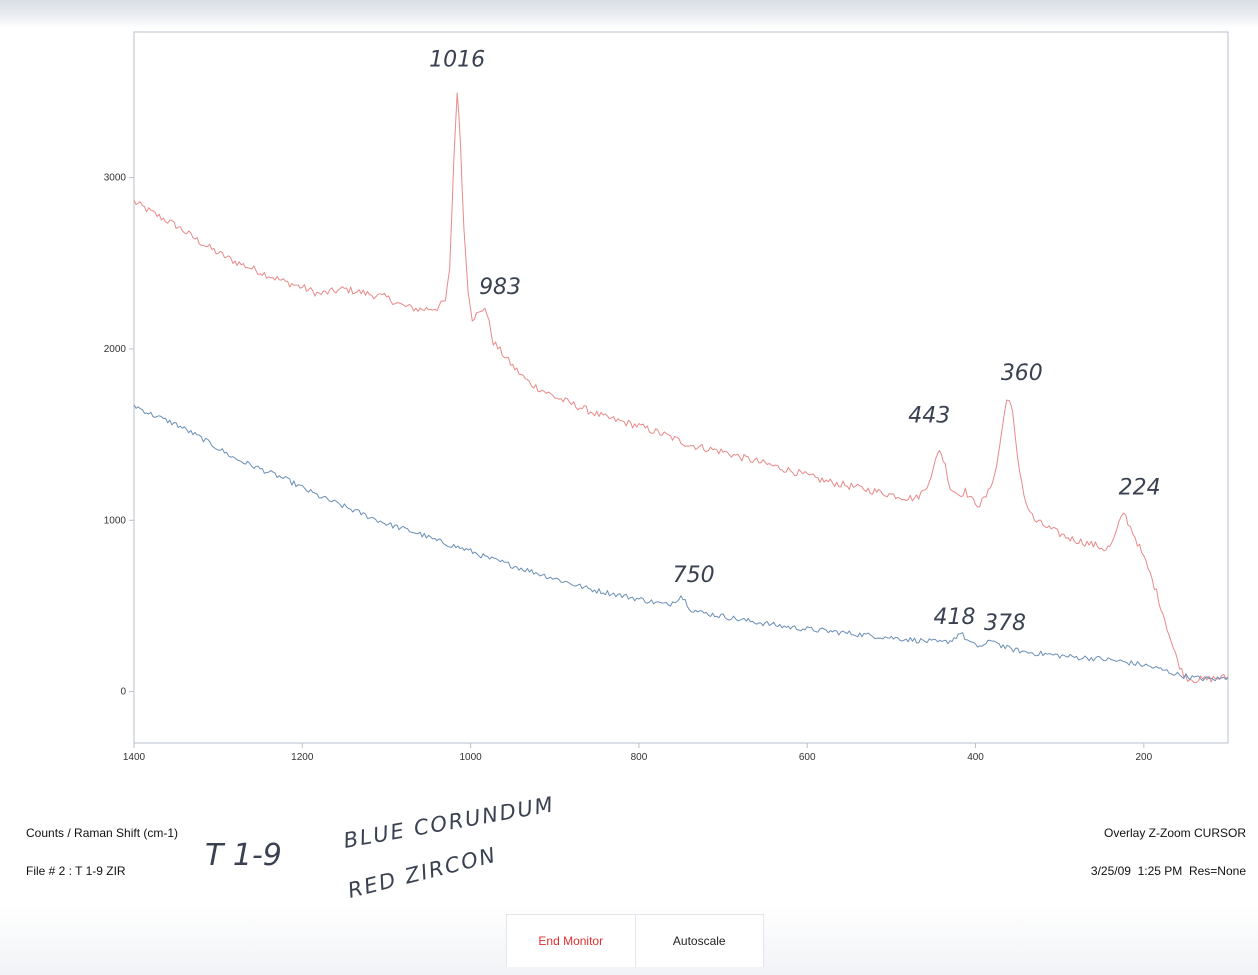 Image resolution: width=1258 pixels, height=975 pixels. I want to click on peak-label: 443, so click(929, 416).